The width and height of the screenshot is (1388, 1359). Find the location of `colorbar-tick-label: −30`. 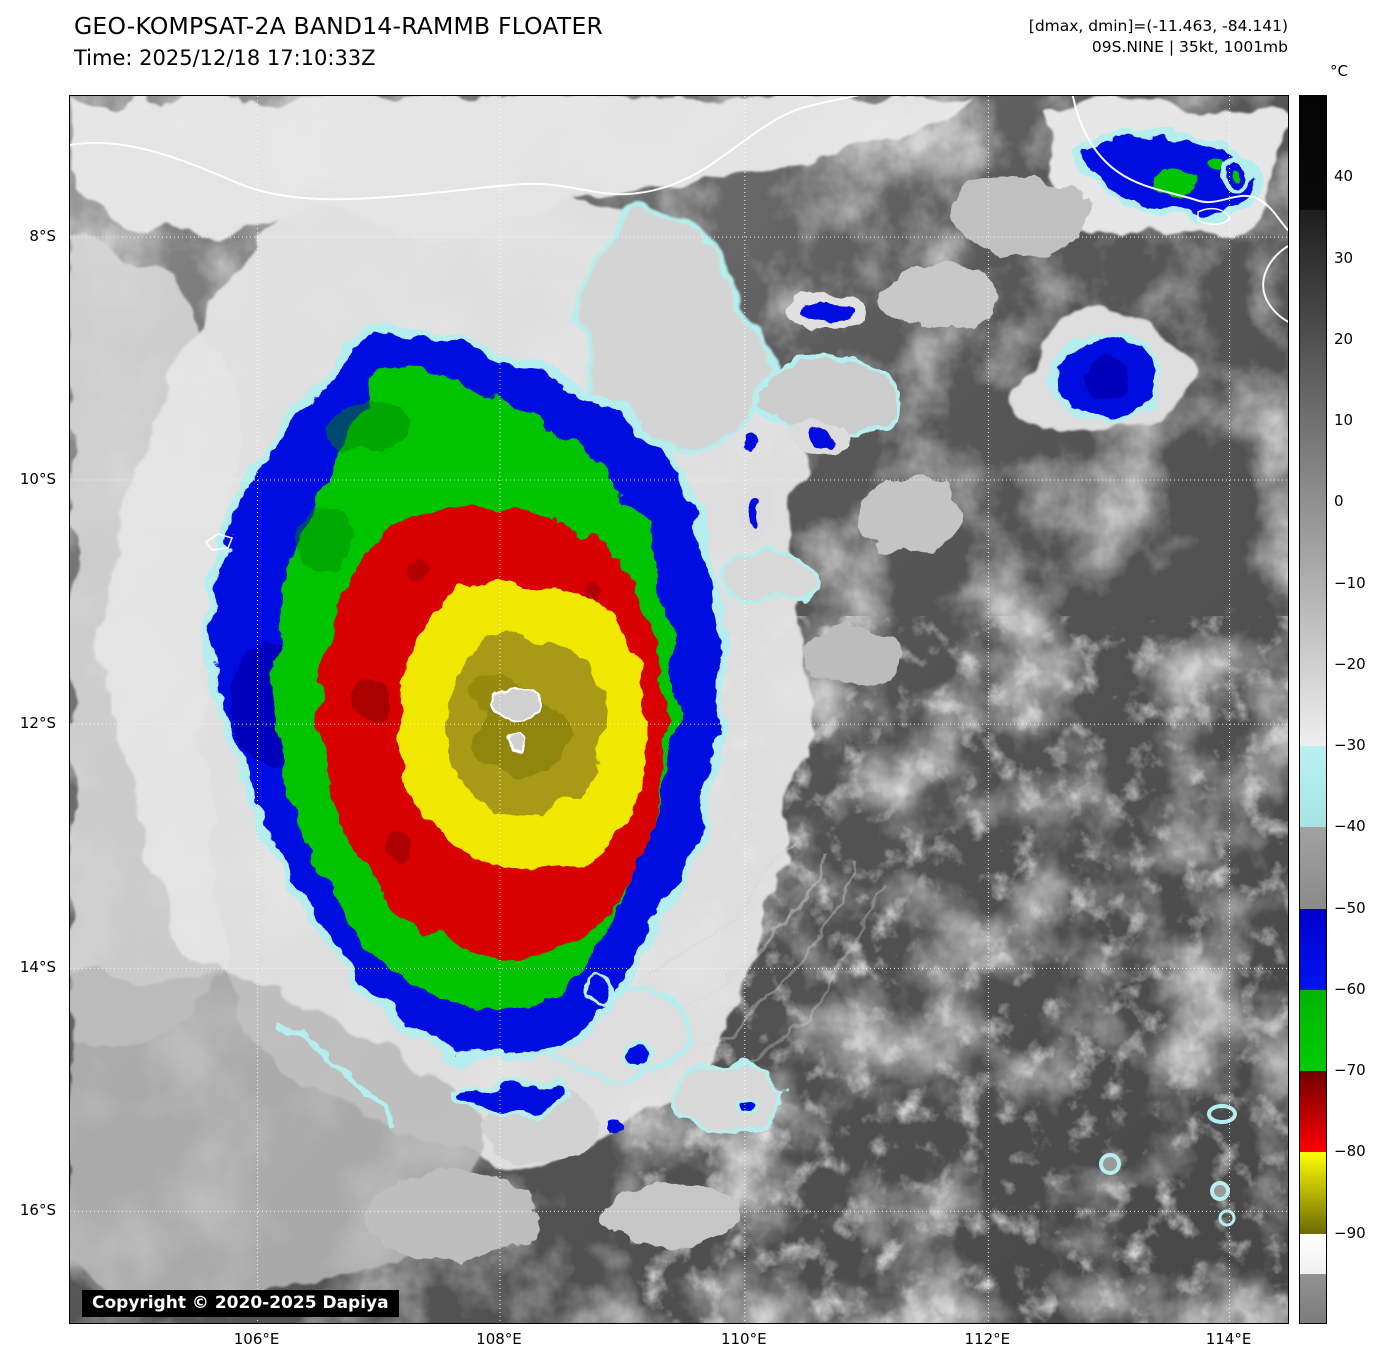

colorbar-tick-label: −30 is located at coordinates (1350, 745).